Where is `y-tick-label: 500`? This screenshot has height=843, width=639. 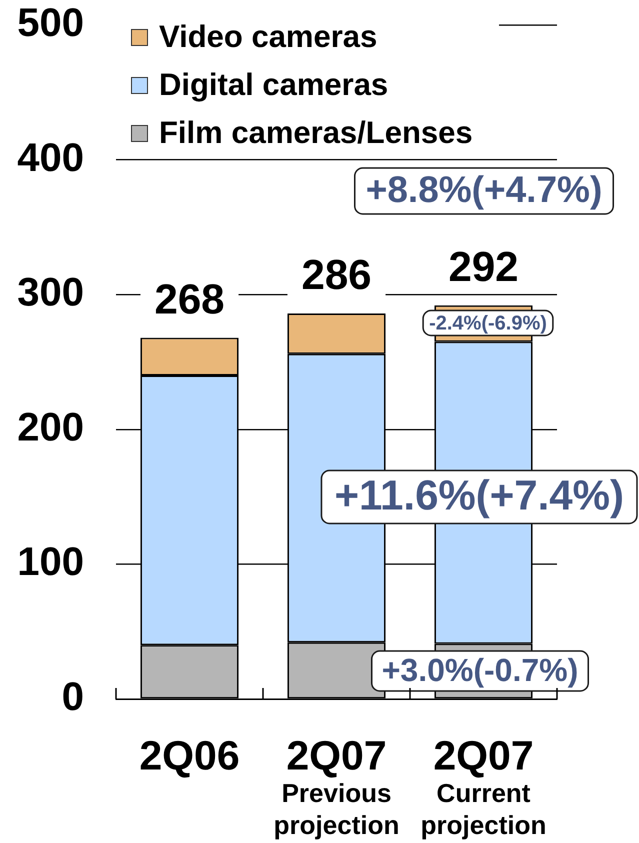 y-tick-label: 500 is located at coordinates (50, 23).